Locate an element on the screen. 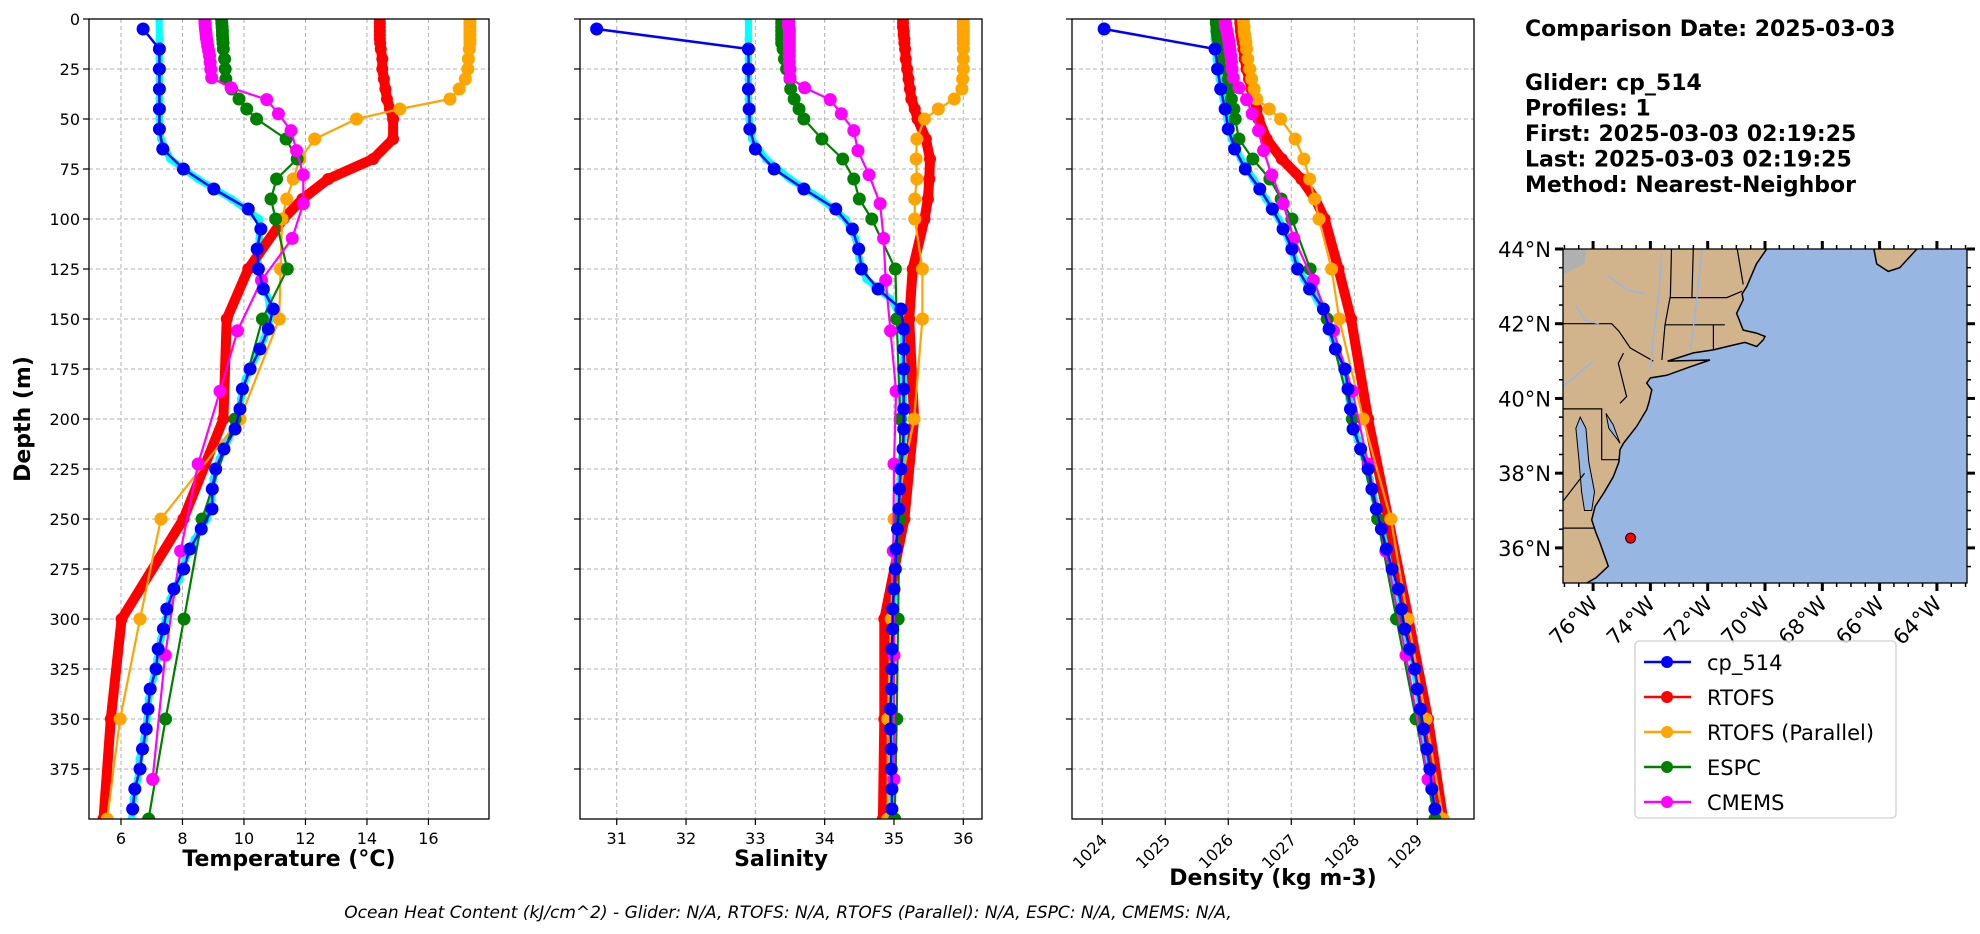 The width and height of the screenshot is (1980, 934). first-time: First: 2025-03-03 02:19:25 is located at coordinates (1690, 134).